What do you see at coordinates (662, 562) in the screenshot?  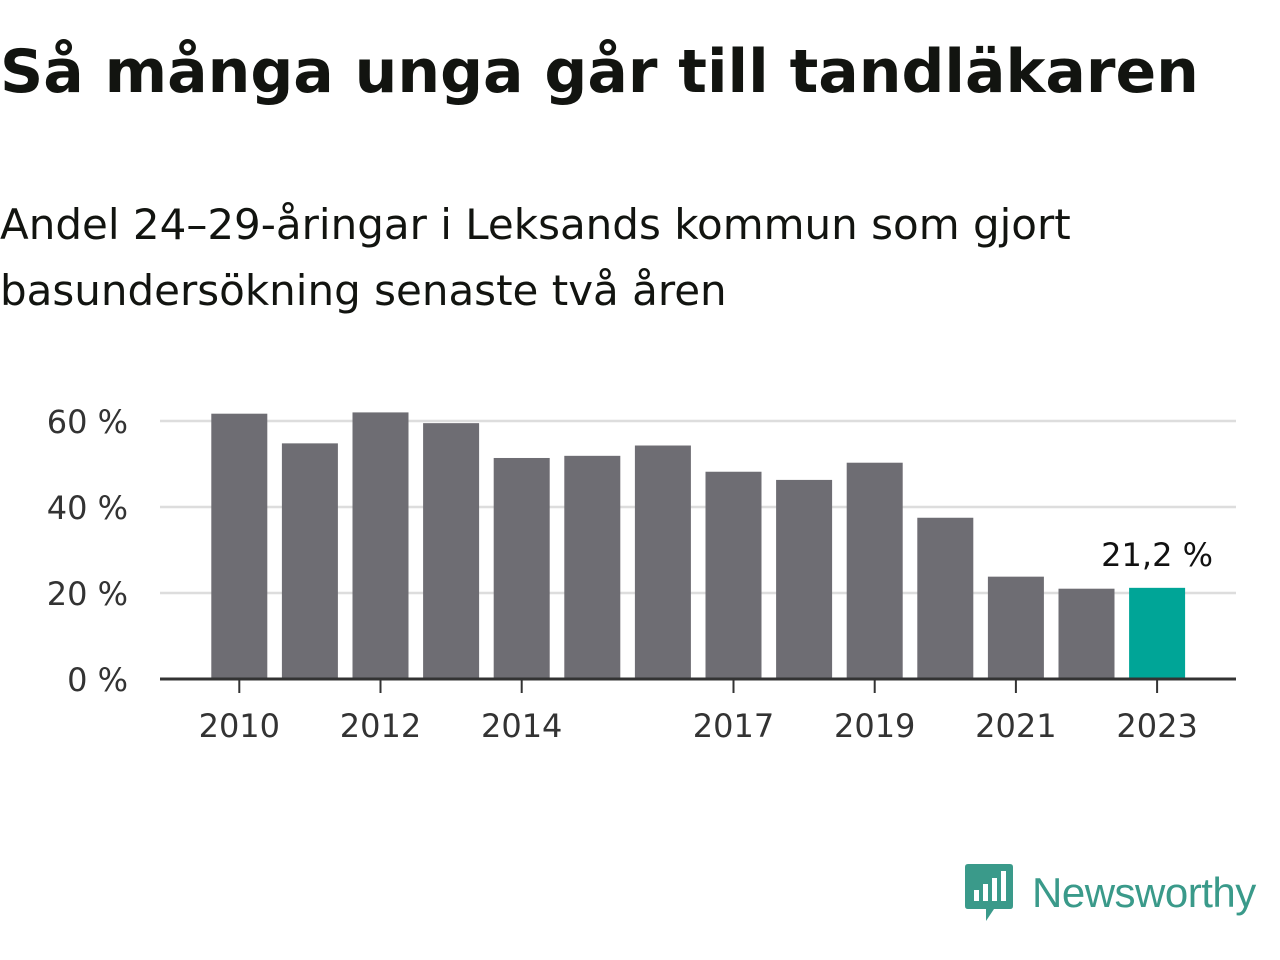 I see `bar-2016` at bounding box center [662, 562].